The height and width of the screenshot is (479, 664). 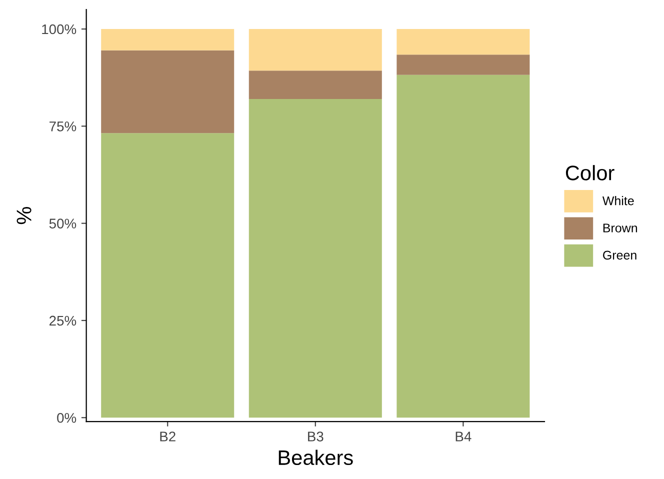 I want to click on y-tick-label: 75%, so click(x=63, y=127).